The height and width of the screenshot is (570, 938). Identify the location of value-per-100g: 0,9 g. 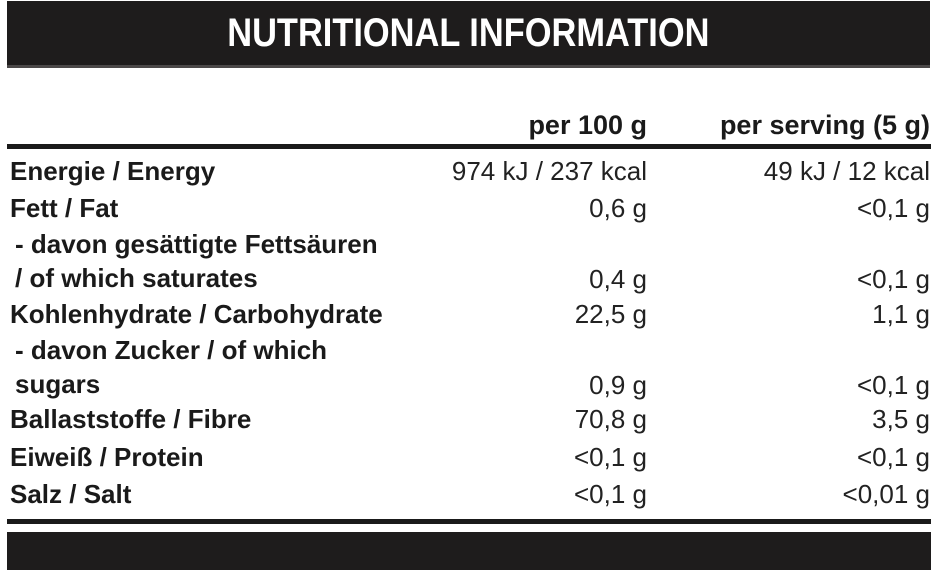
(618, 384).